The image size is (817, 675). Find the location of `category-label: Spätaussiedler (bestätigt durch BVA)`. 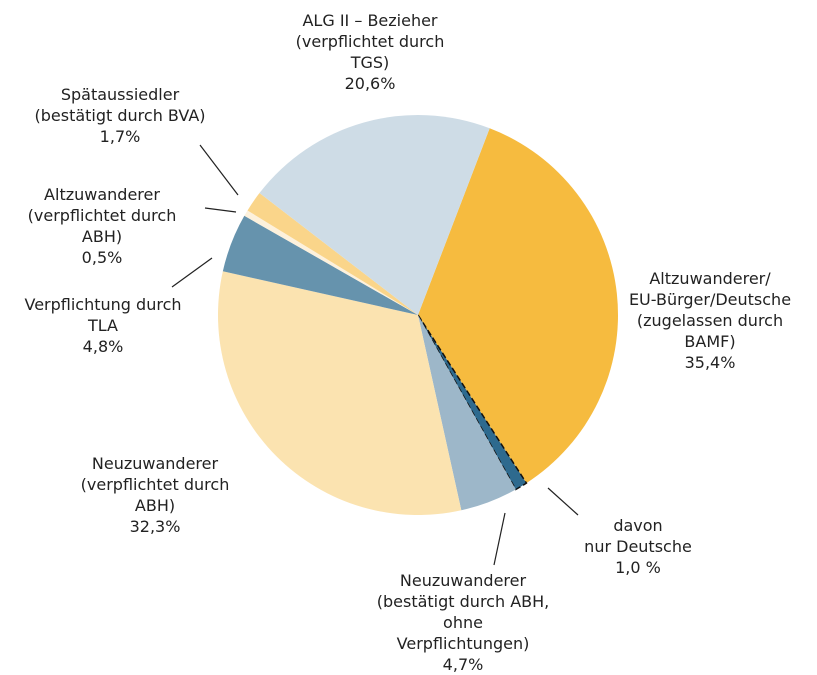

category-label: Spätaussiedler (bestätigt durch BVA) is located at coordinates (120, 105).